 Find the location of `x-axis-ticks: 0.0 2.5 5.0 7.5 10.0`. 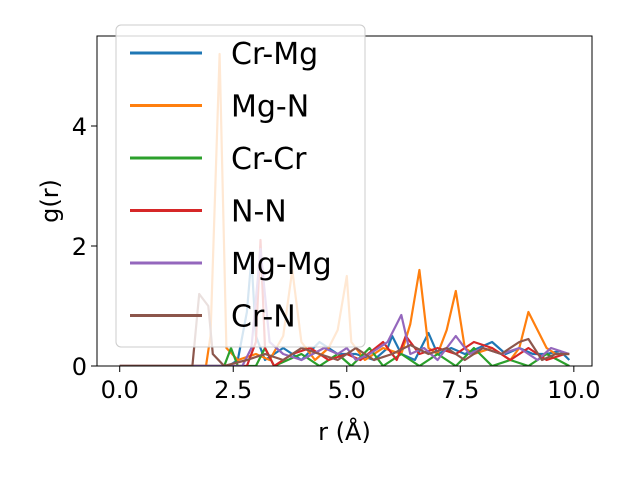

x-axis-ticks: 0.0 2.5 5.0 7.5 10.0 is located at coordinates (351, 385).